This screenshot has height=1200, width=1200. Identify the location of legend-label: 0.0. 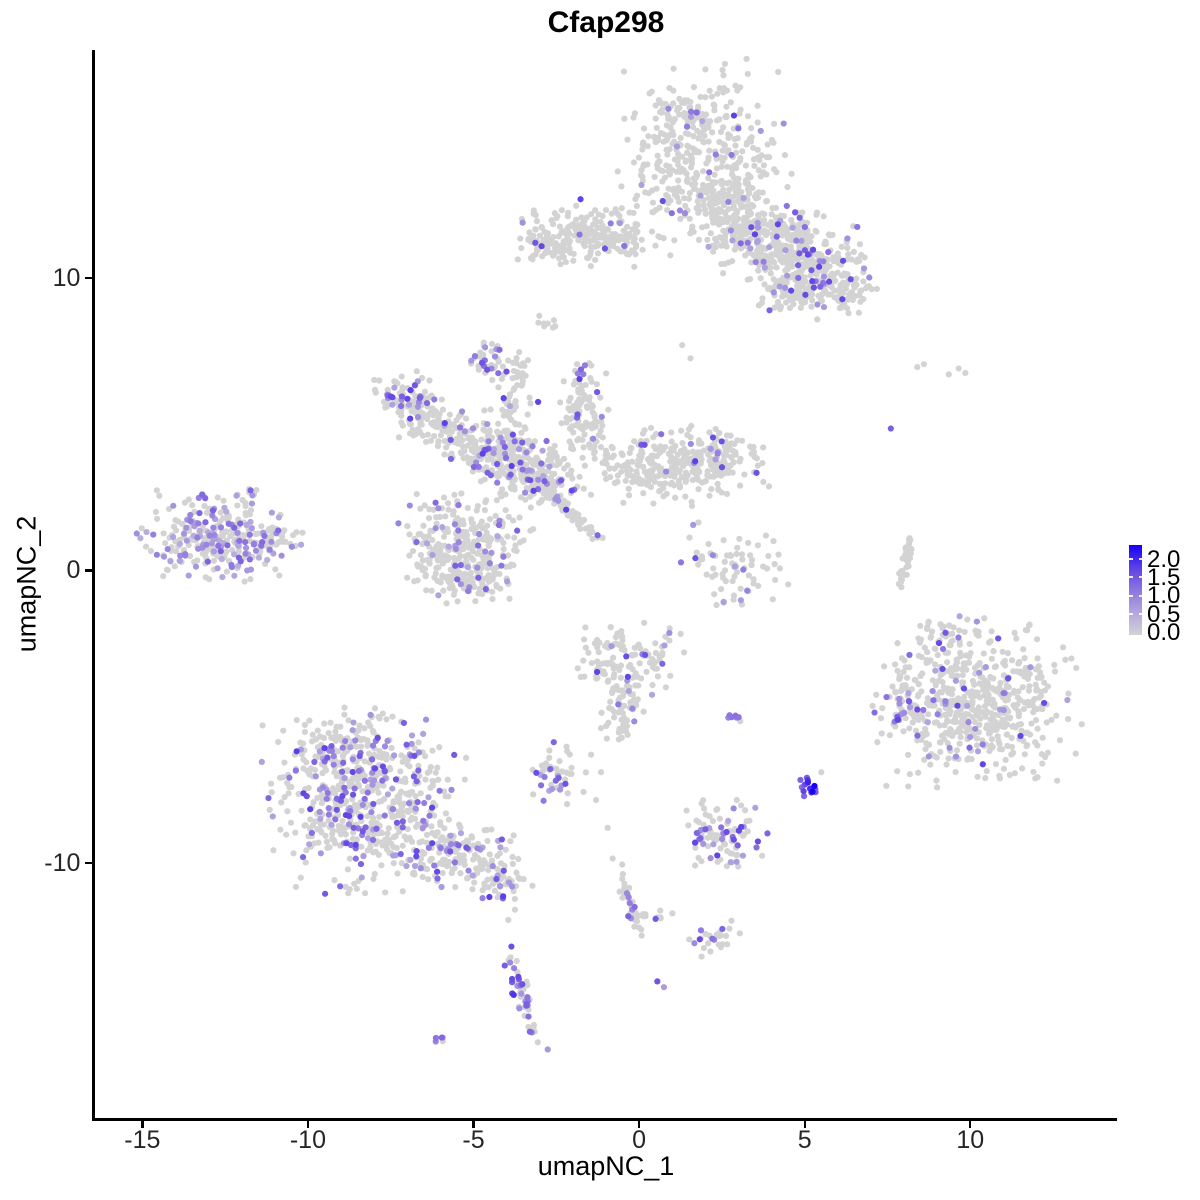
(1164, 632).